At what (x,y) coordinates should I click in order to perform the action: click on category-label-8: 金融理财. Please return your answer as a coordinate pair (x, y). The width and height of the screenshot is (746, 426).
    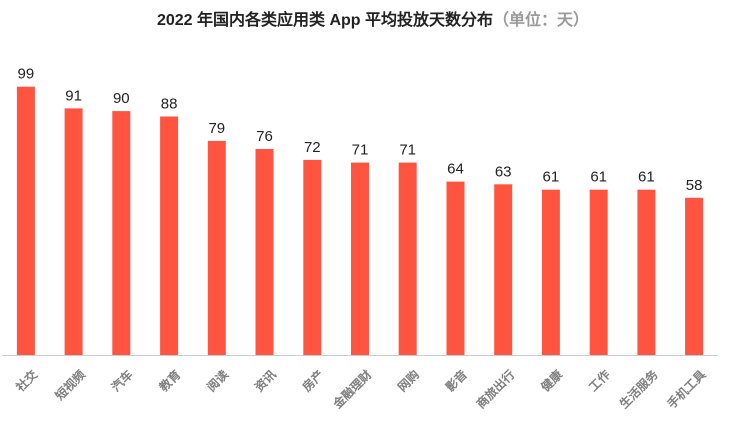
    Looking at the image, I should click on (351, 389).